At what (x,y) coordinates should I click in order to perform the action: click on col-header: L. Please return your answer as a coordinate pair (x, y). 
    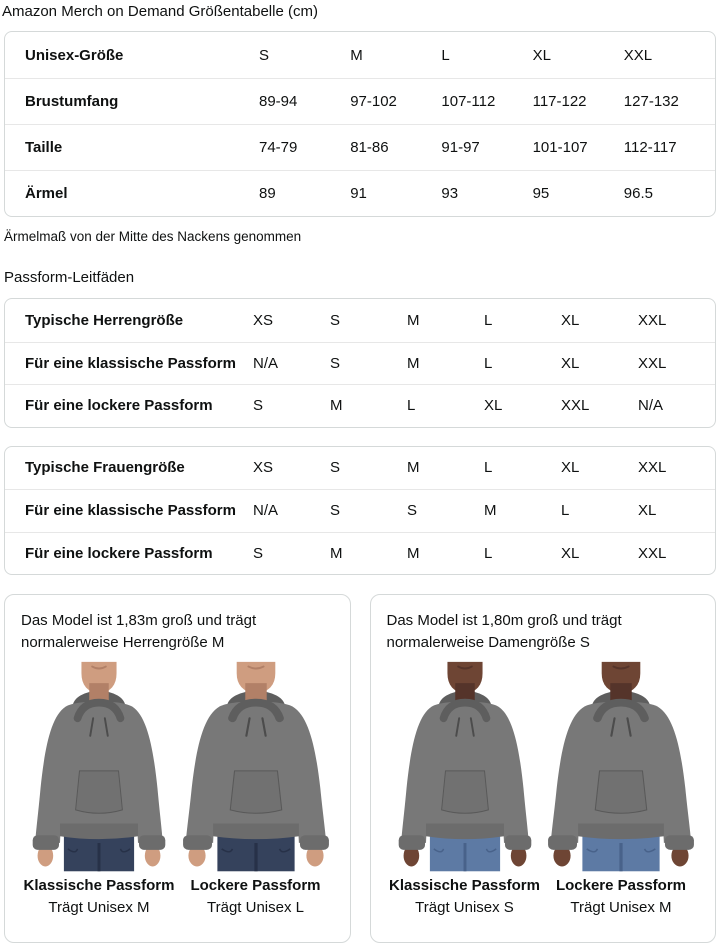
    Looking at the image, I should click on (445, 55).